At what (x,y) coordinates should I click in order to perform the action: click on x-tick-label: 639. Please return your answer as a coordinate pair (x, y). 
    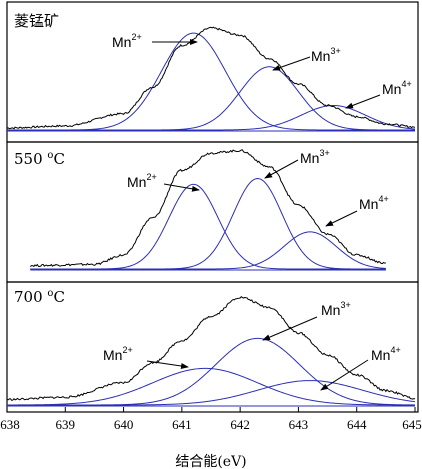
    Looking at the image, I should click on (66, 424).